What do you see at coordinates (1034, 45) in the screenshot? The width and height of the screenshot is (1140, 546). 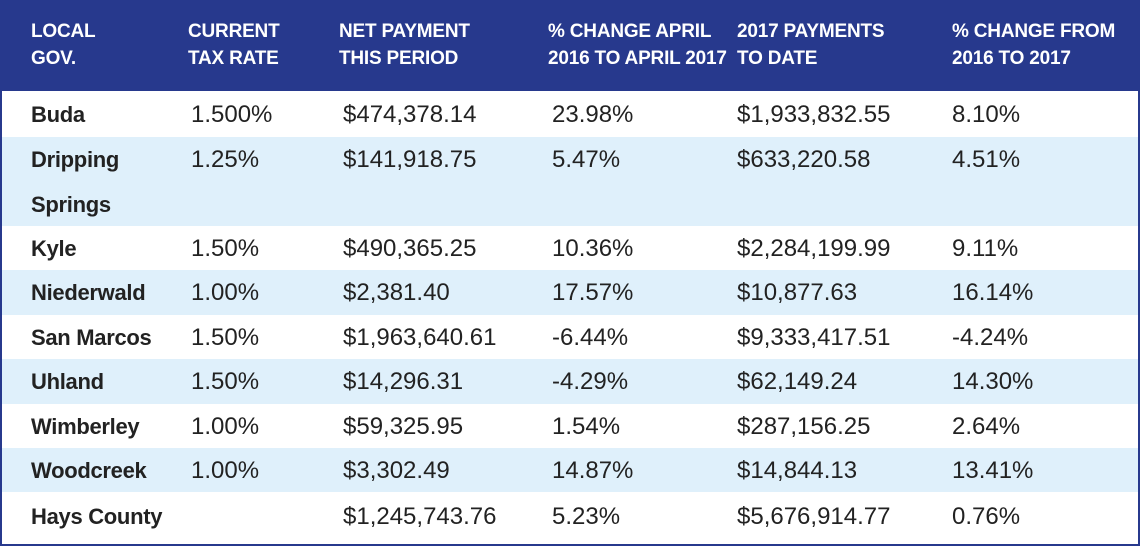 I see `header-change-year: % CHANGE FROM 2016 TO 2017` at bounding box center [1034, 45].